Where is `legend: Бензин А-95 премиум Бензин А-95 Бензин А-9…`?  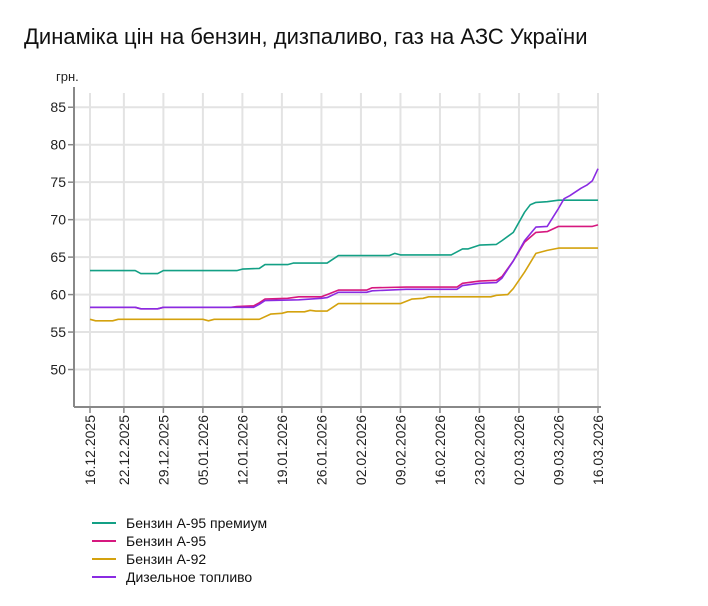
legend: Бензин А-95 премиум Бензин А-95 Бензин А-9… is located at coordinates (179, 550).